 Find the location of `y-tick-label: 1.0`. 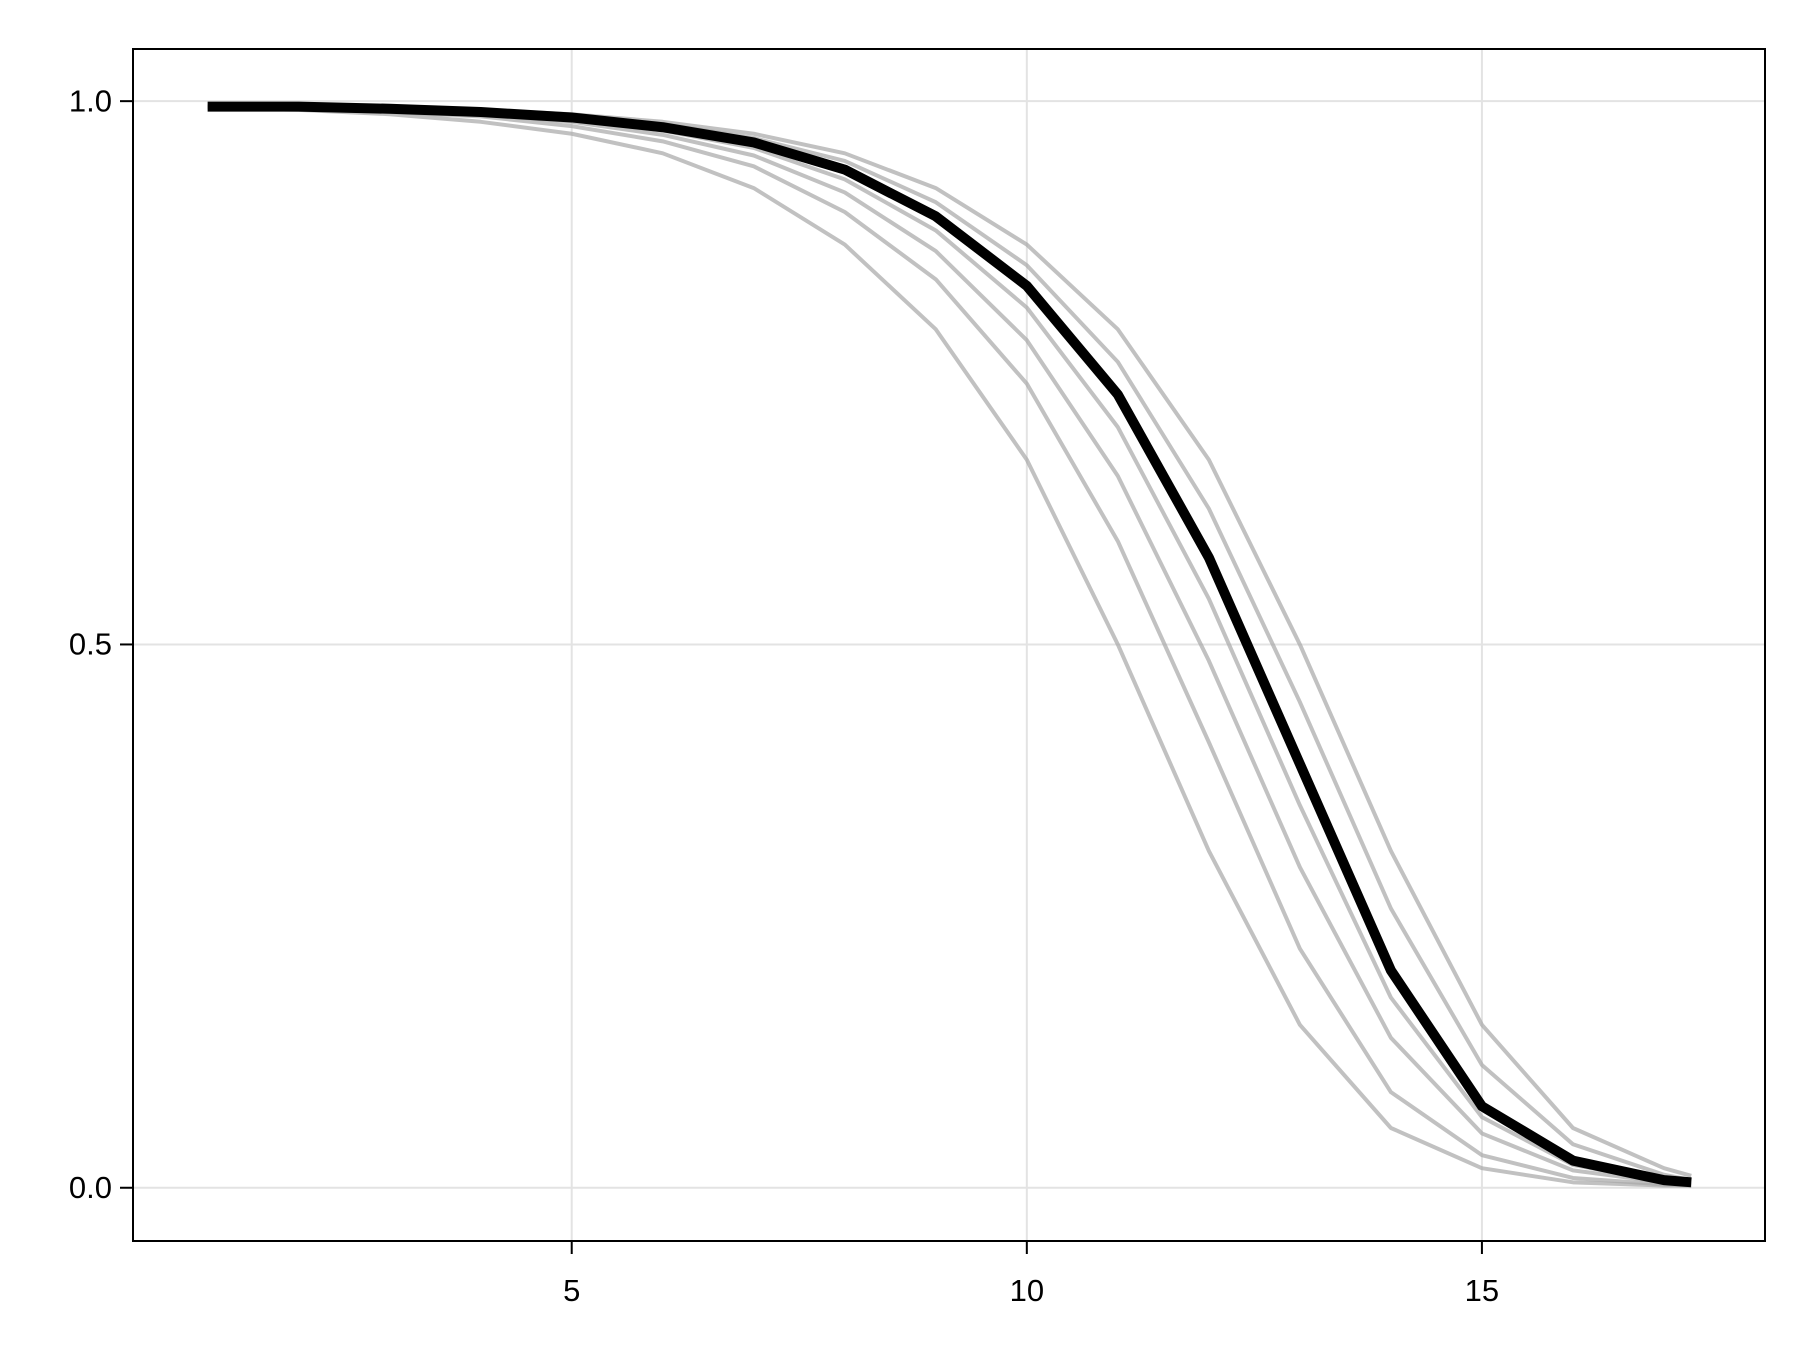

y-tick-label: 1.0 is located at coordinates (90, 100).